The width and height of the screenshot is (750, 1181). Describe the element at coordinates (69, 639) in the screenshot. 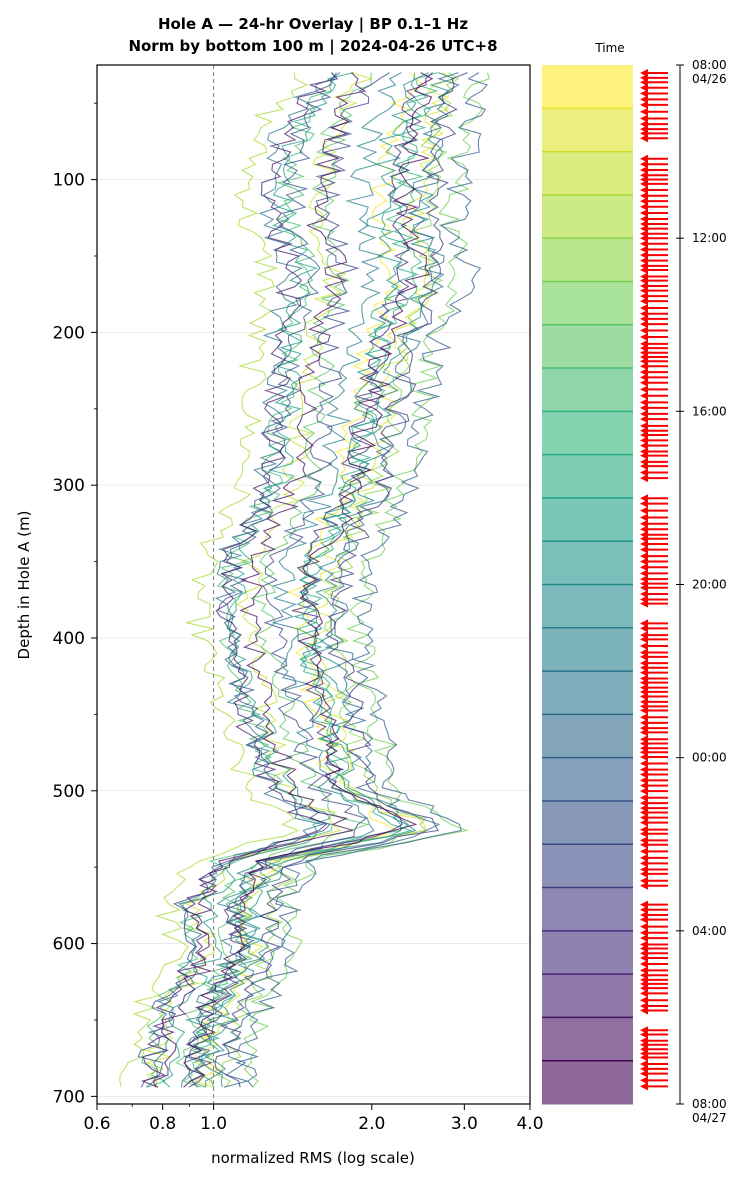

I see `y-tick-label: 400` at that location.